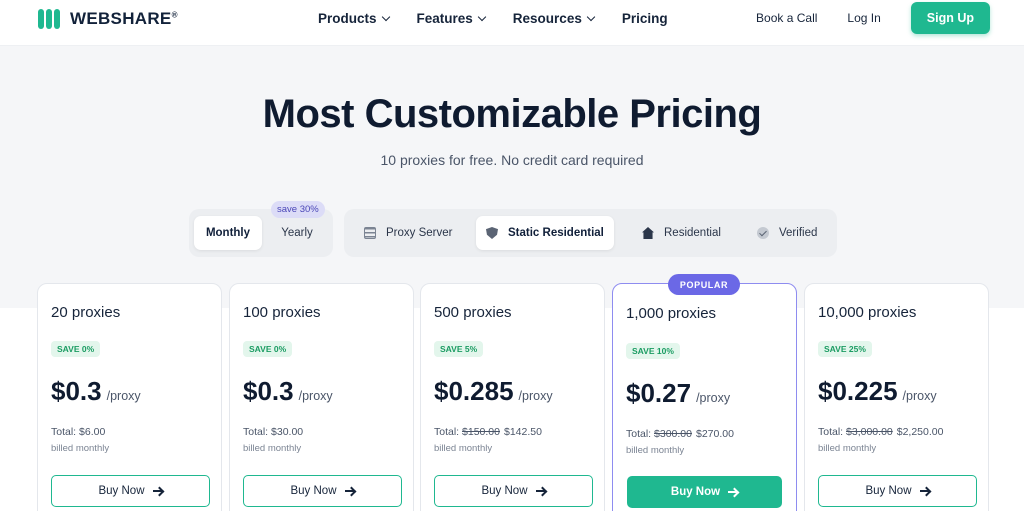 This screenshot has height=511, width=1024. What do you see at coordinates (370, 233) in the screenshot?
I see `server-icon` at bounding box center [370, 233].